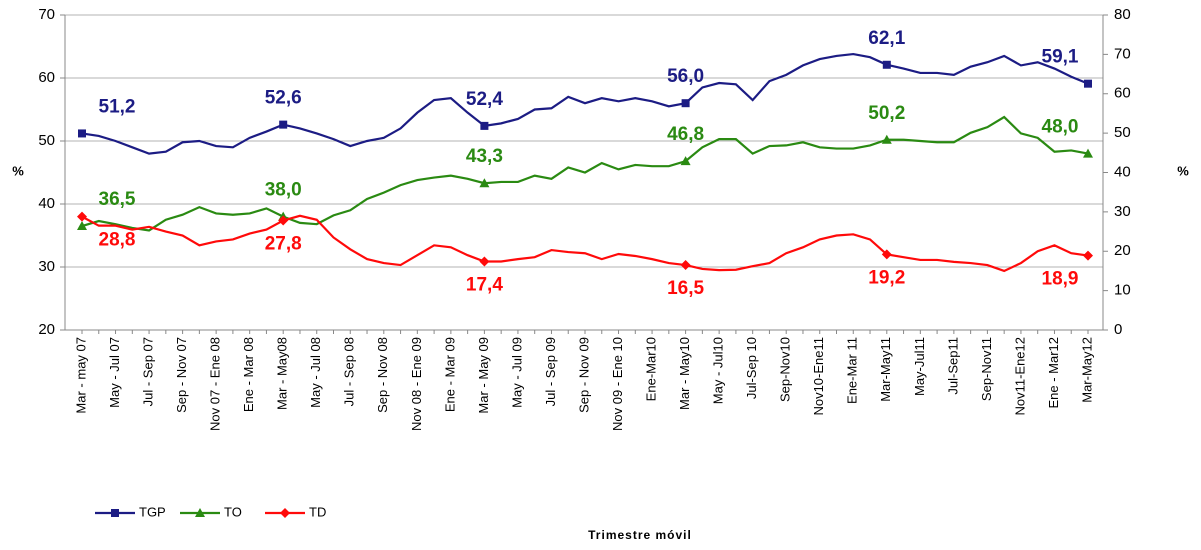 Image resolution: width=1201 pixels, height=550 pixels. What do you see at coordinates (685, 76) in the screenshot?
I see `data-label: 56,0` at bounding box center [685, 76].